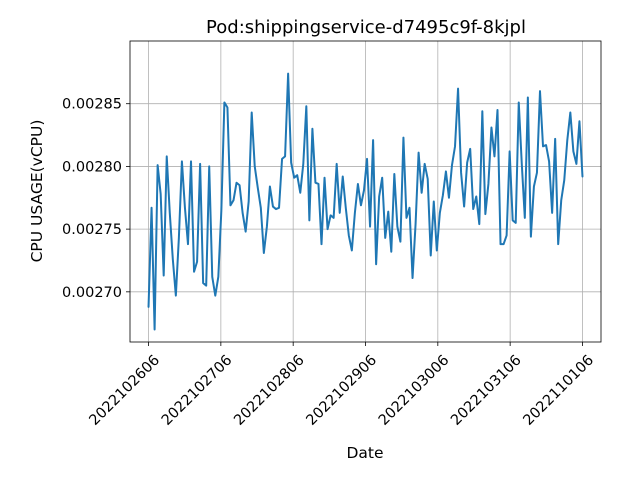 This screenshot has width=640, height=480. Describe the element at coordinates (92, 230) in the screenshot. I see `y-tick-label: 0.00275` at that location.